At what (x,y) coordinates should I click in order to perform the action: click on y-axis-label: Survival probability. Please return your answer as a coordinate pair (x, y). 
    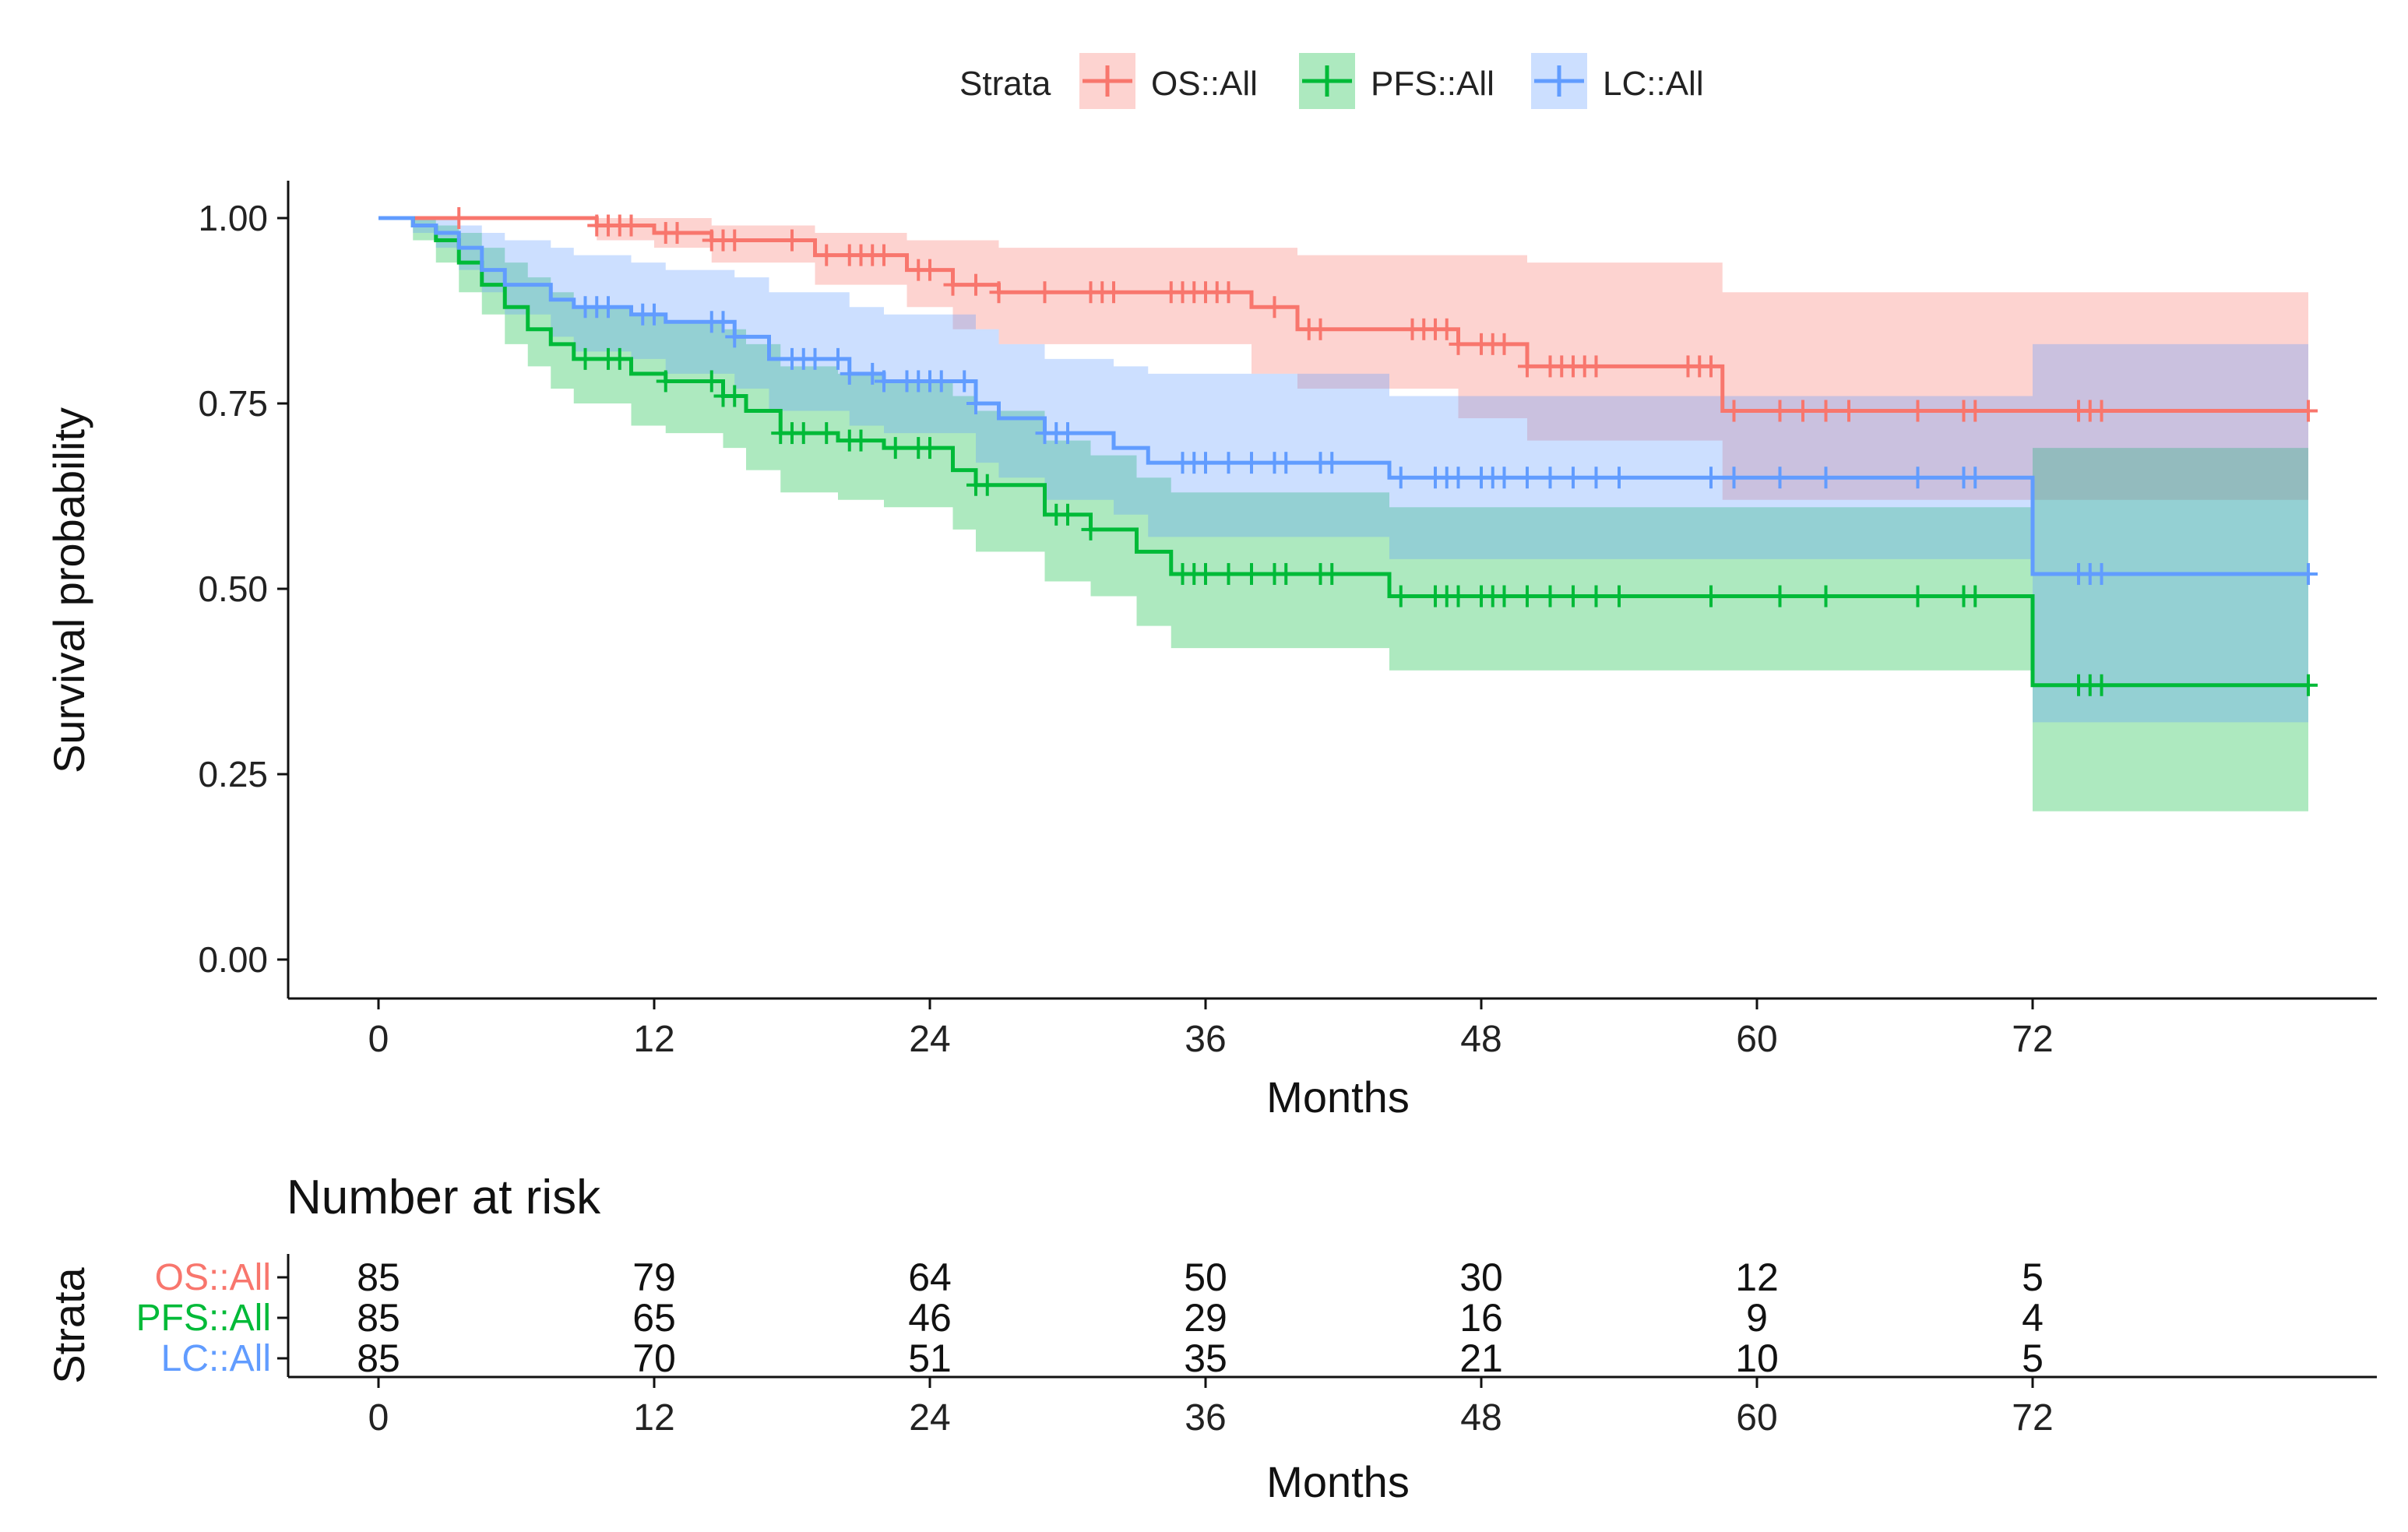
    Looking at the image, I should click on (68, 590).